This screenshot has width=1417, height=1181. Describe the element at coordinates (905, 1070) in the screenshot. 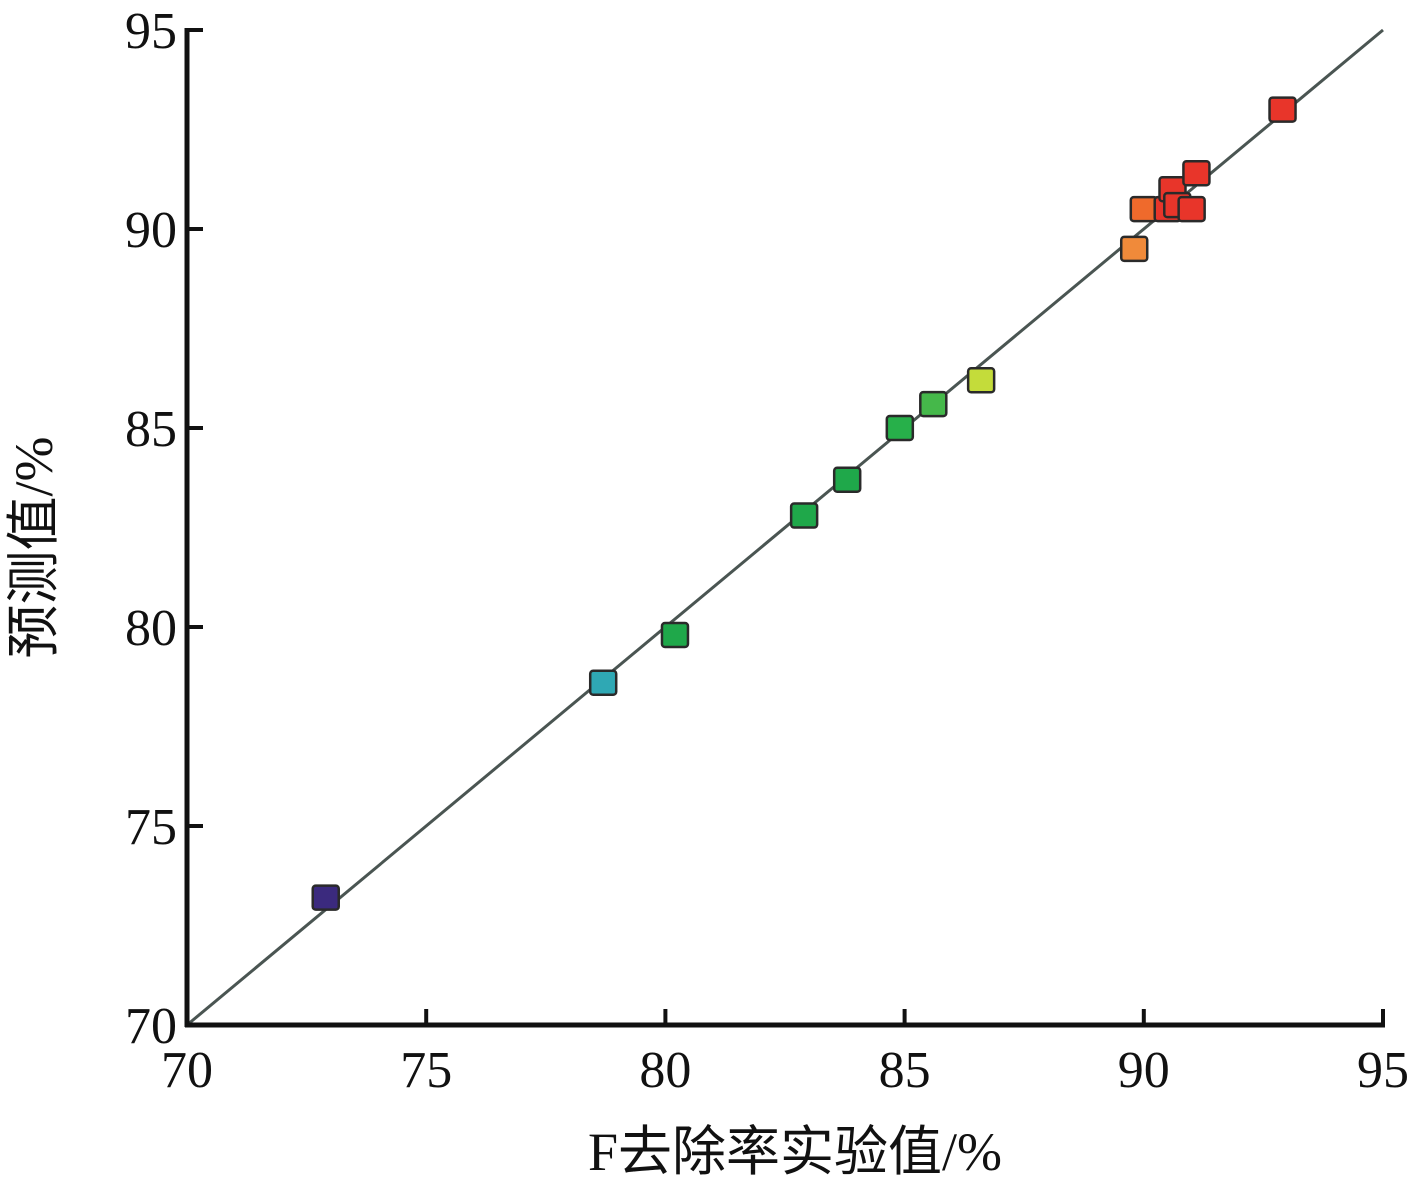

I see `x-tick-label: 85` at that location.